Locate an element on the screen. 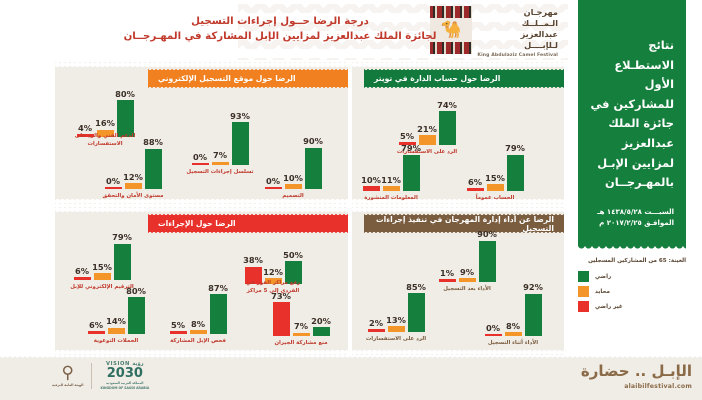 This screenshot has height=400, width=702. bar-group: 0% 7% 93% تسلسل إجراءات التسجيل is located at coordinates (220, 133).